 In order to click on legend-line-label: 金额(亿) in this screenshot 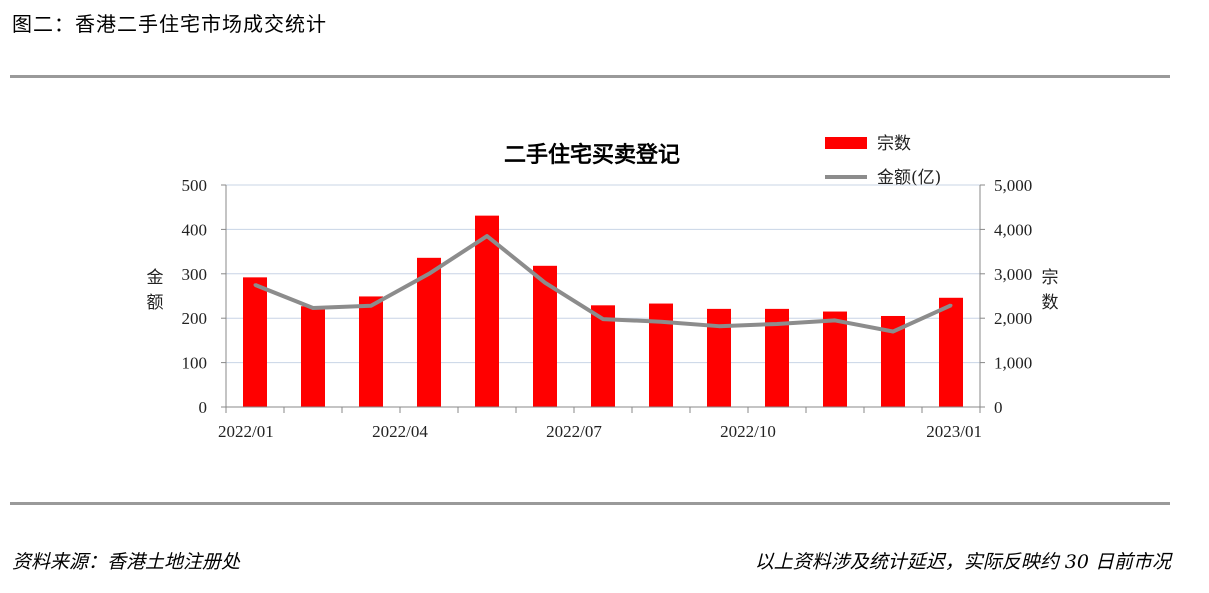, I will do `click(909, 178)`.